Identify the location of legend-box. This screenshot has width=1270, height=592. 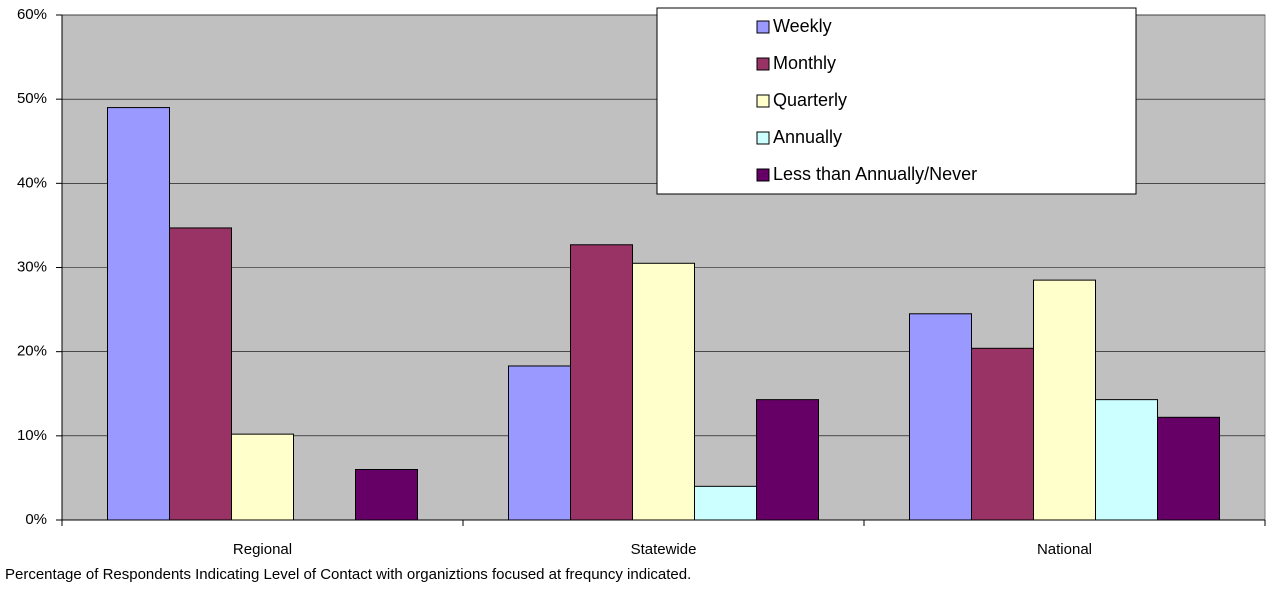
(896, 101).